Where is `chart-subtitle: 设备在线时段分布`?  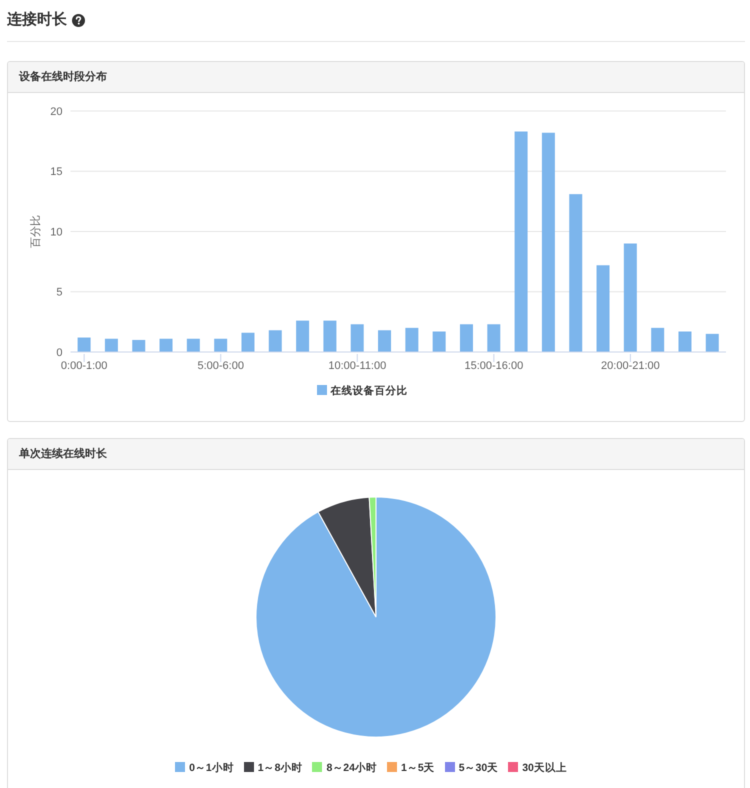 chart-subtitle: 设备在线时段分布 is located at coordinates (63, 77).